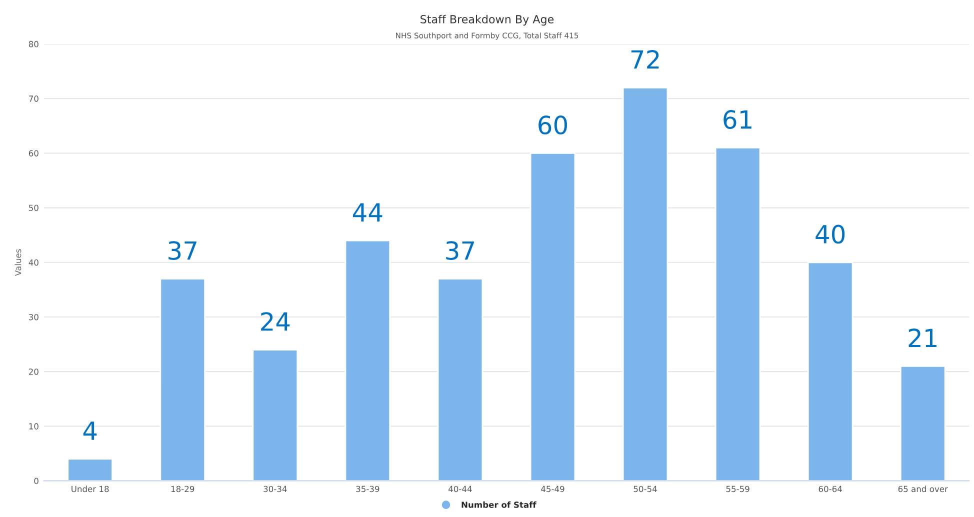 This screenshot has width=974, height=517. I want to click on data-label: 4, so click(90, 431).